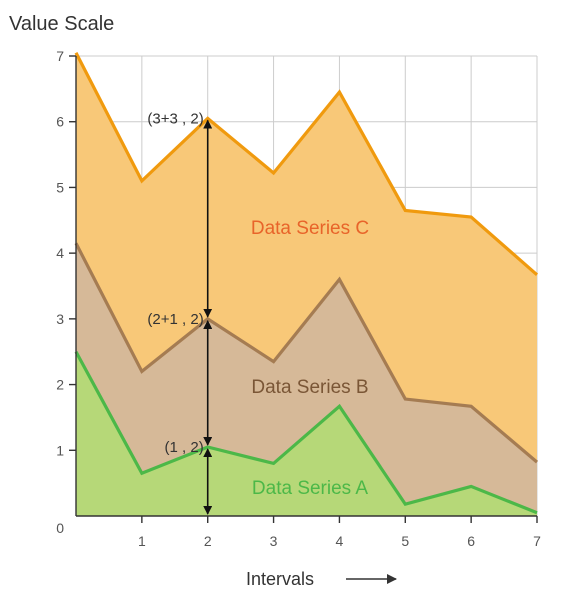 The image size is (577, 598). Describe the element at coordinates (61, 24) in the screenshot. I see `chart-title: Value Scale` at that location.